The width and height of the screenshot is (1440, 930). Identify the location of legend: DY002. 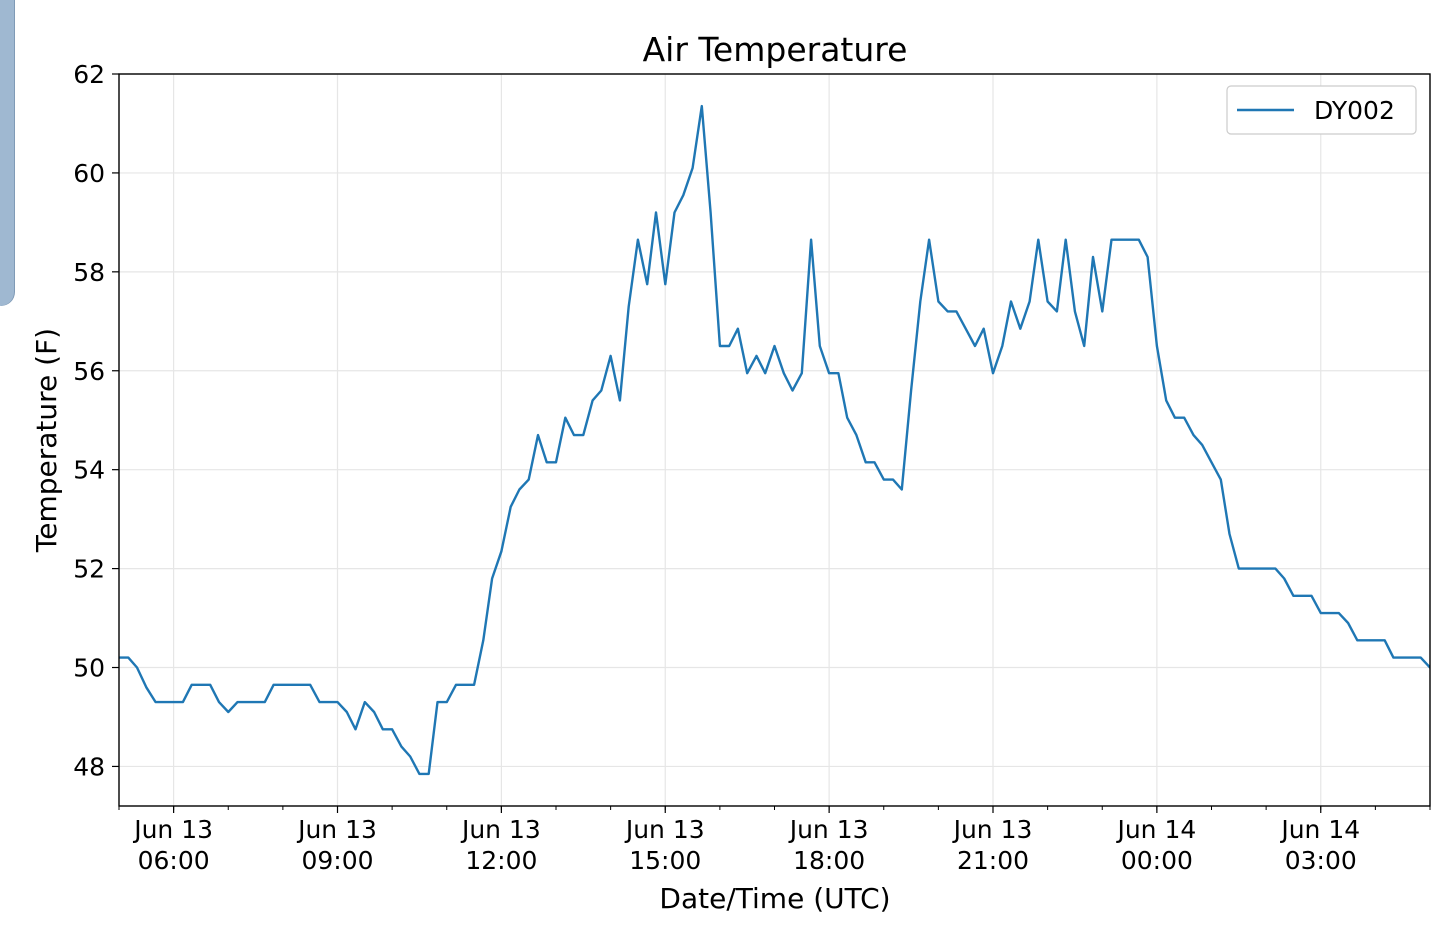
(1321, 110).